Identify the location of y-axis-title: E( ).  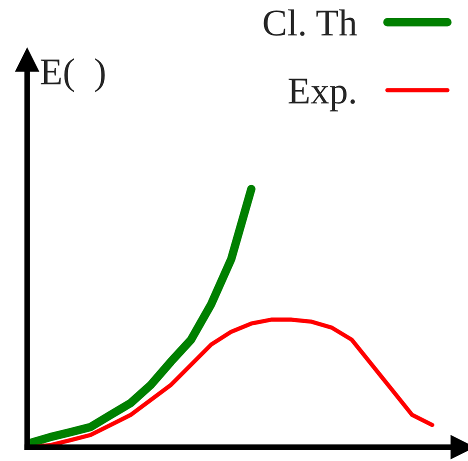
(72, 75).